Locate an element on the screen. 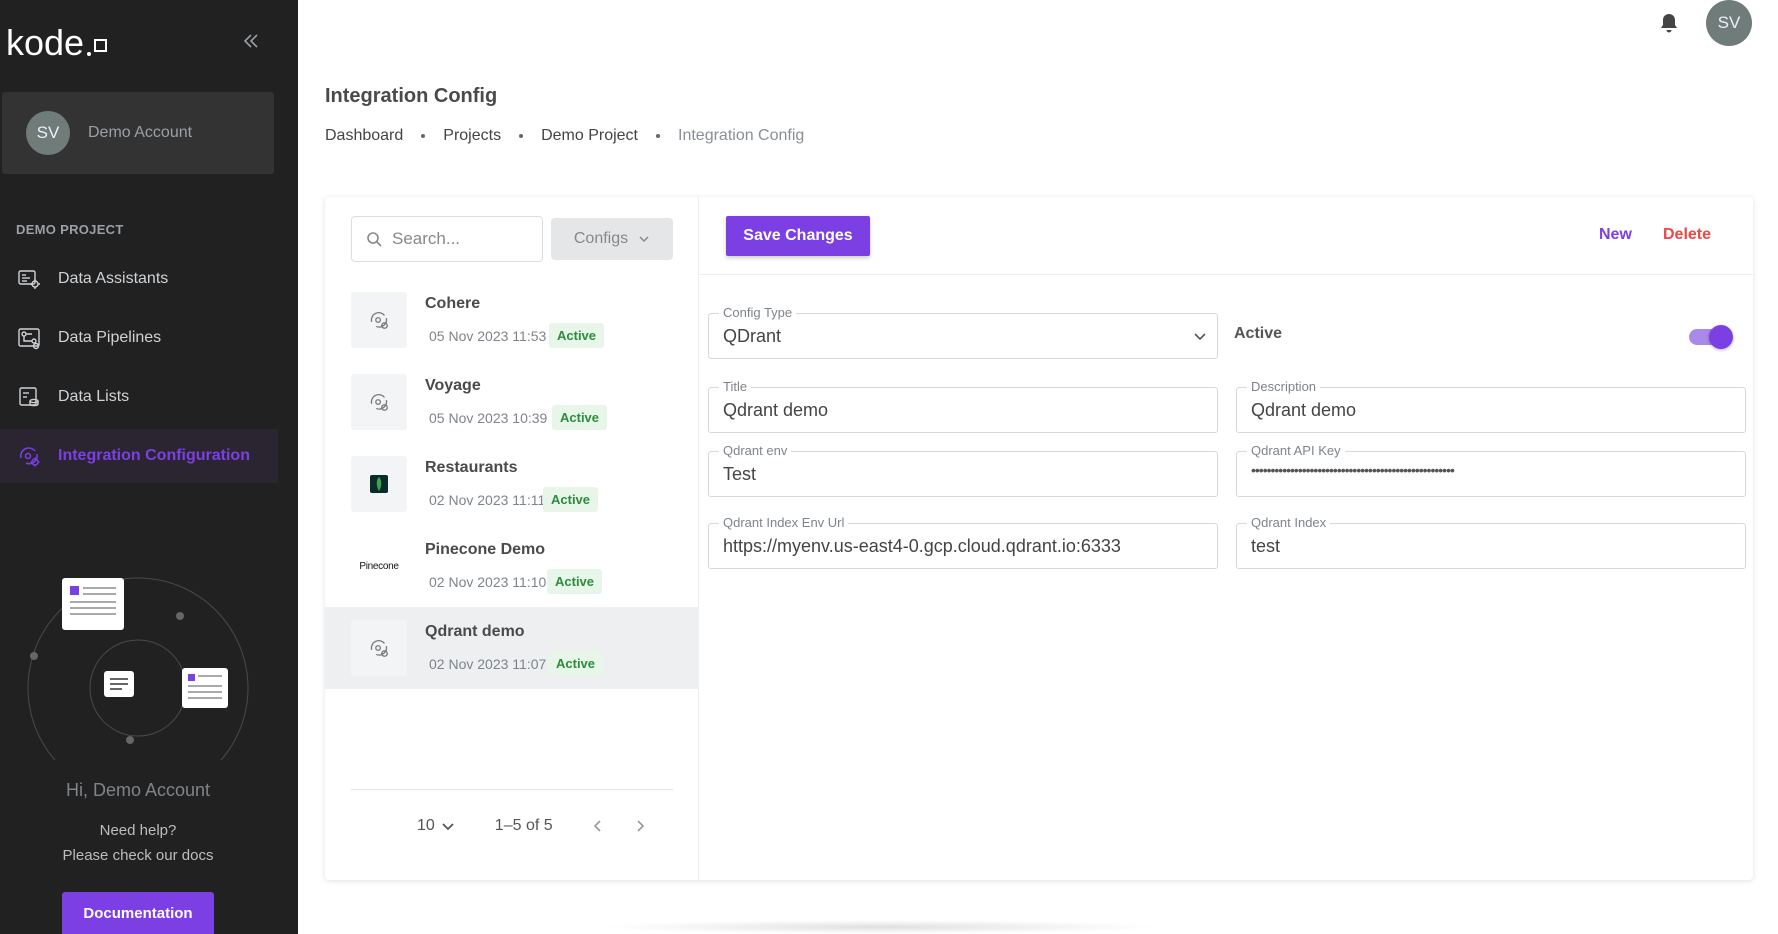  qdrant-index-field: Qdrant Index test is located at coordinates (1491, 542).